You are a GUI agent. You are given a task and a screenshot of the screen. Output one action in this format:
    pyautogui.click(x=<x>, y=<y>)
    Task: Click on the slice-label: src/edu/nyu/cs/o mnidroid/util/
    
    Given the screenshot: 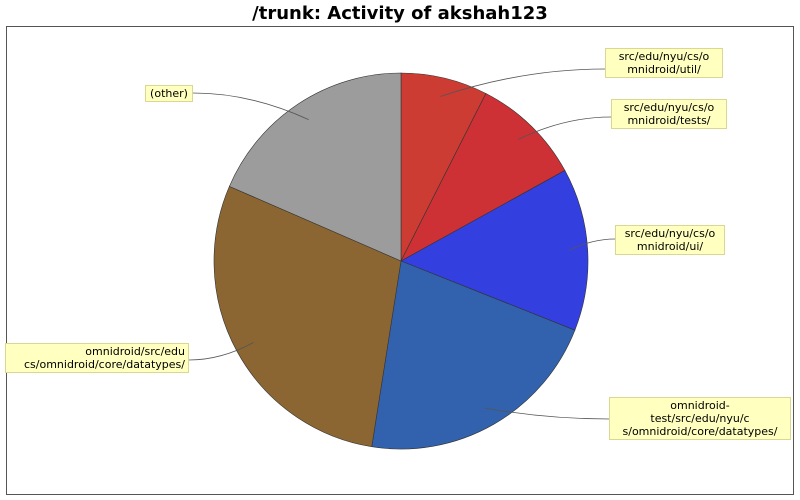 What is the action you would take?
    pyautogui.click(x=664, y=63)
    